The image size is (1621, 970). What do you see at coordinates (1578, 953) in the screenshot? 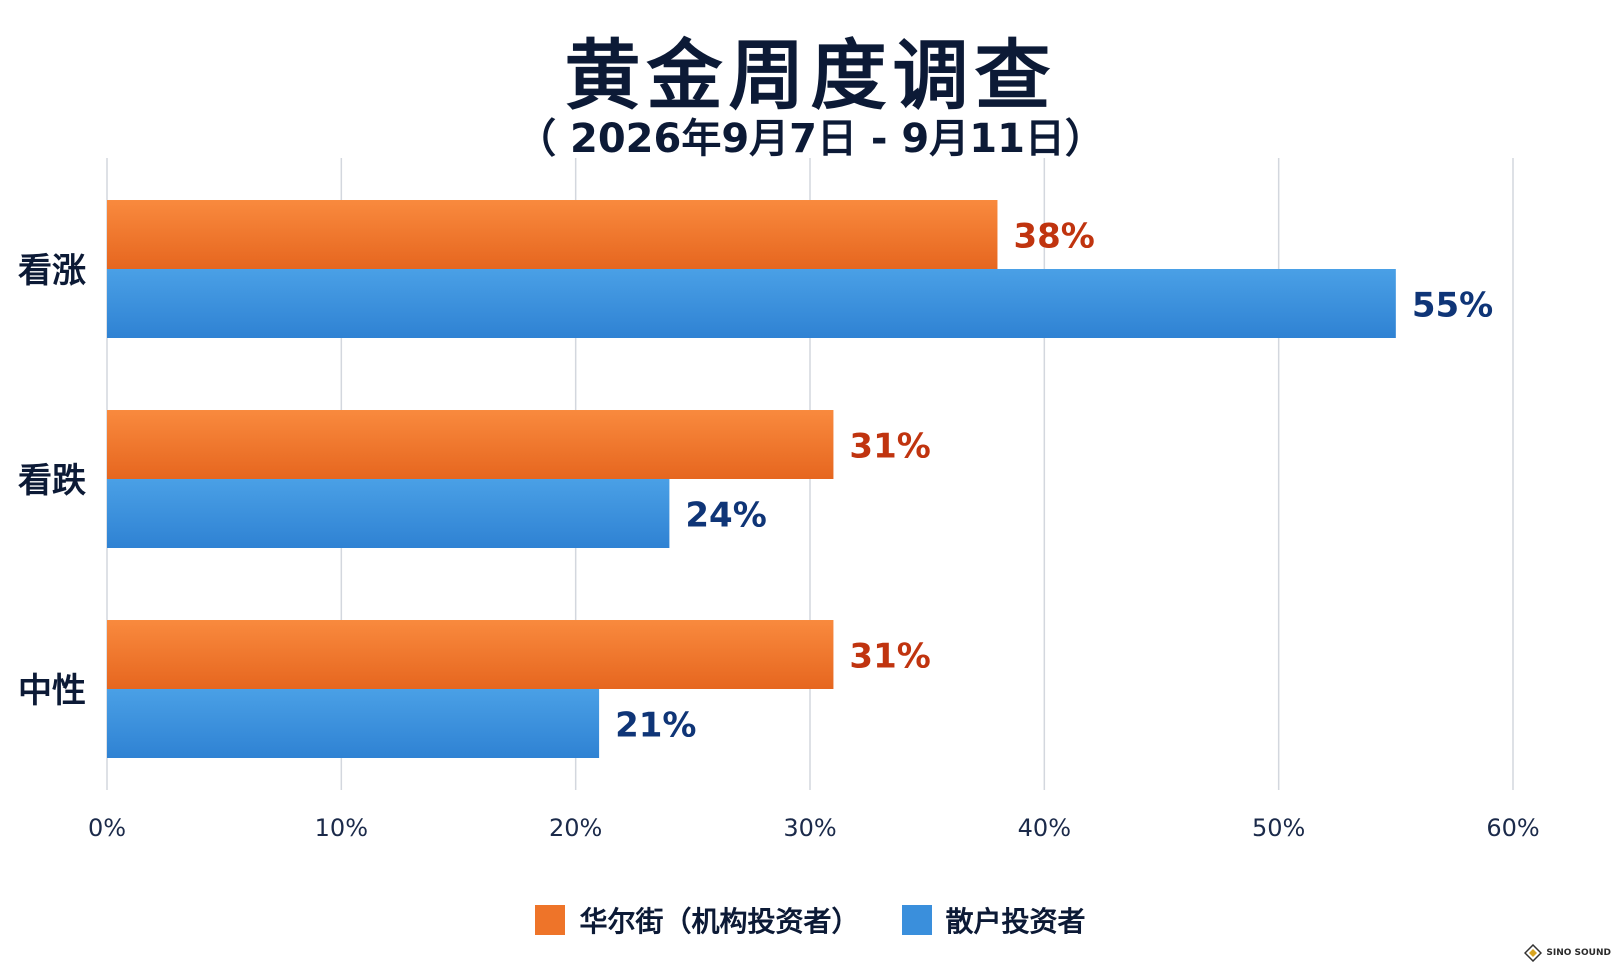
I see `watermark-text: SINO SOUND` at bounding box center [1578, 953].